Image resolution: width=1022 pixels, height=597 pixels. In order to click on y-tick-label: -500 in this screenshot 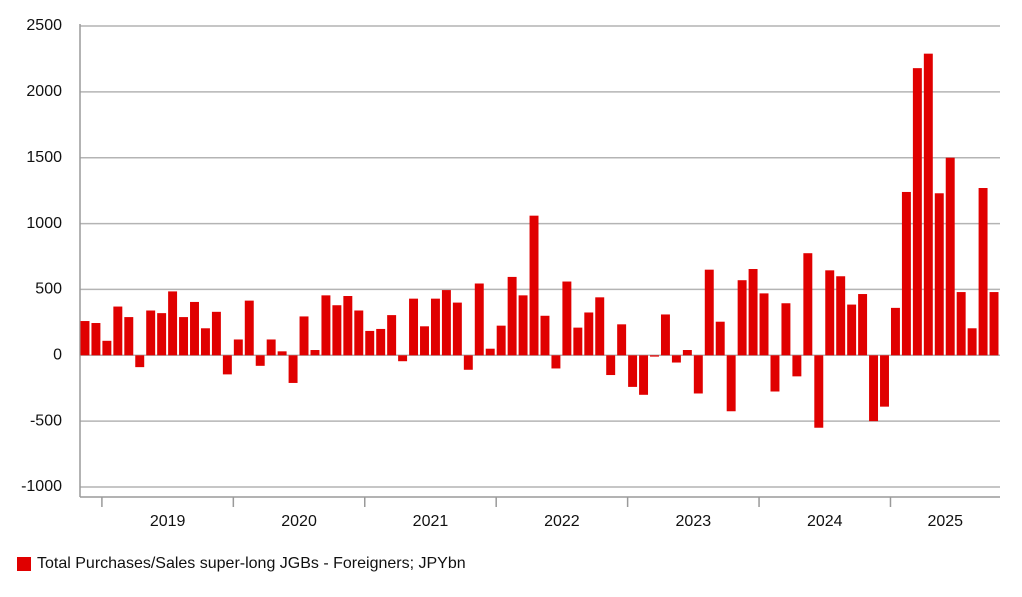, I will do `click(46, 420)`.